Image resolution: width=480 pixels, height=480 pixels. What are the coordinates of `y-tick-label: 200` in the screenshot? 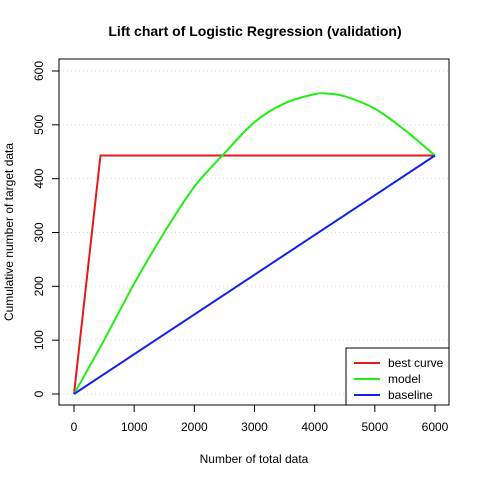 It's located at (39, 286).